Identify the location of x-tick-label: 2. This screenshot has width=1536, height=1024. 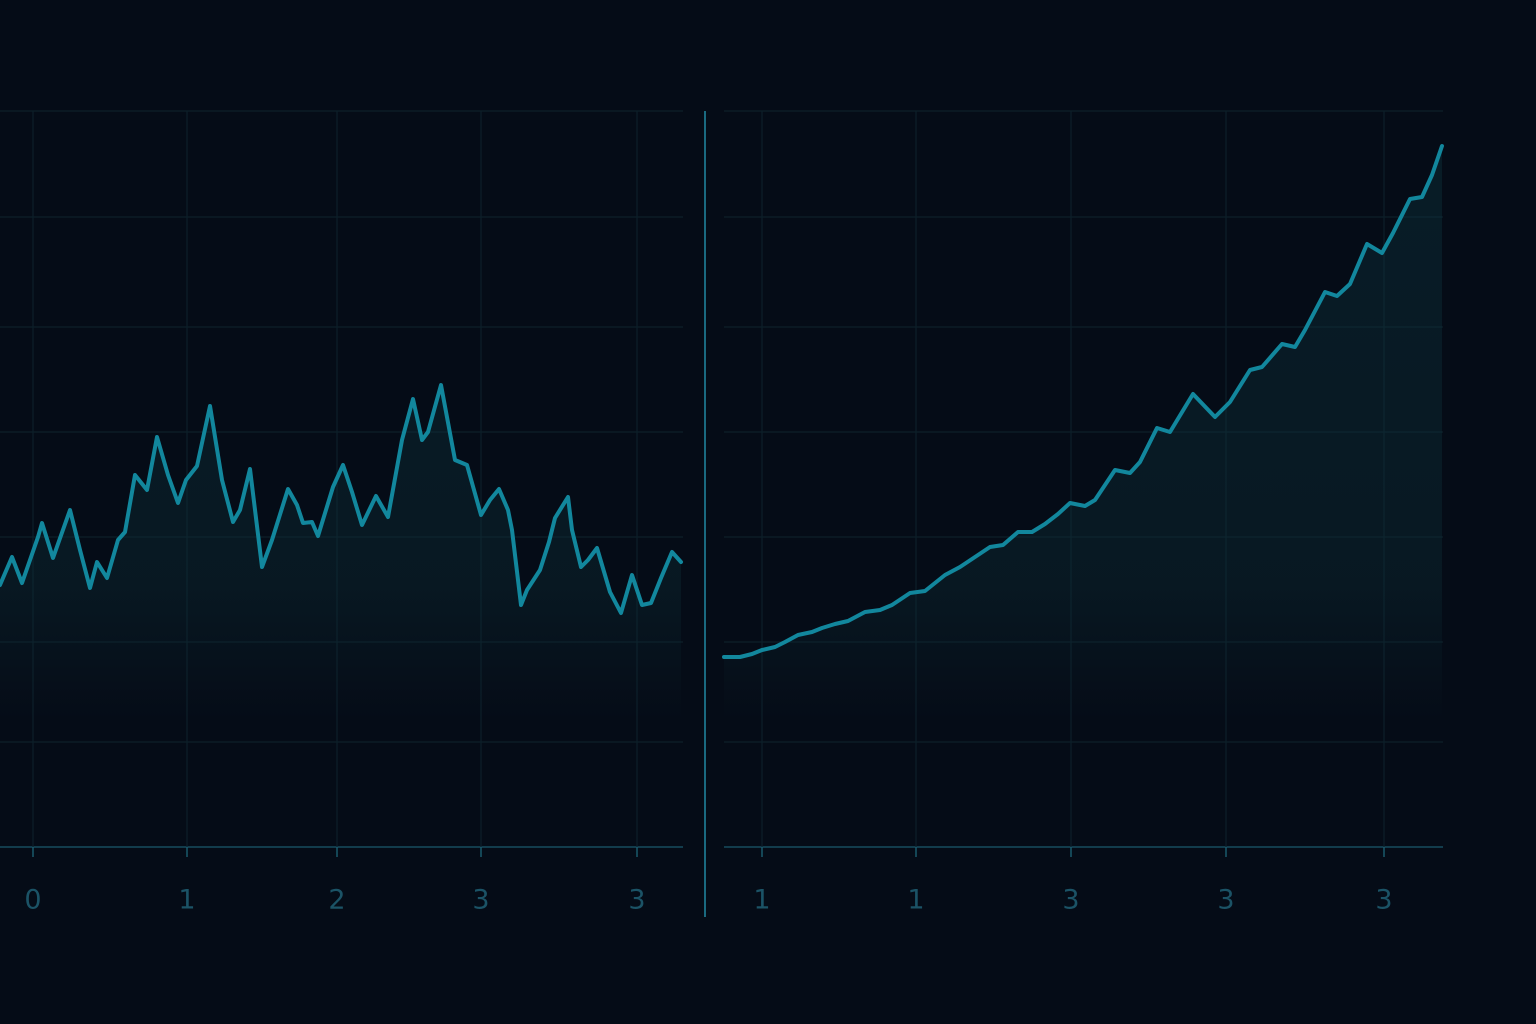
(336, 900).